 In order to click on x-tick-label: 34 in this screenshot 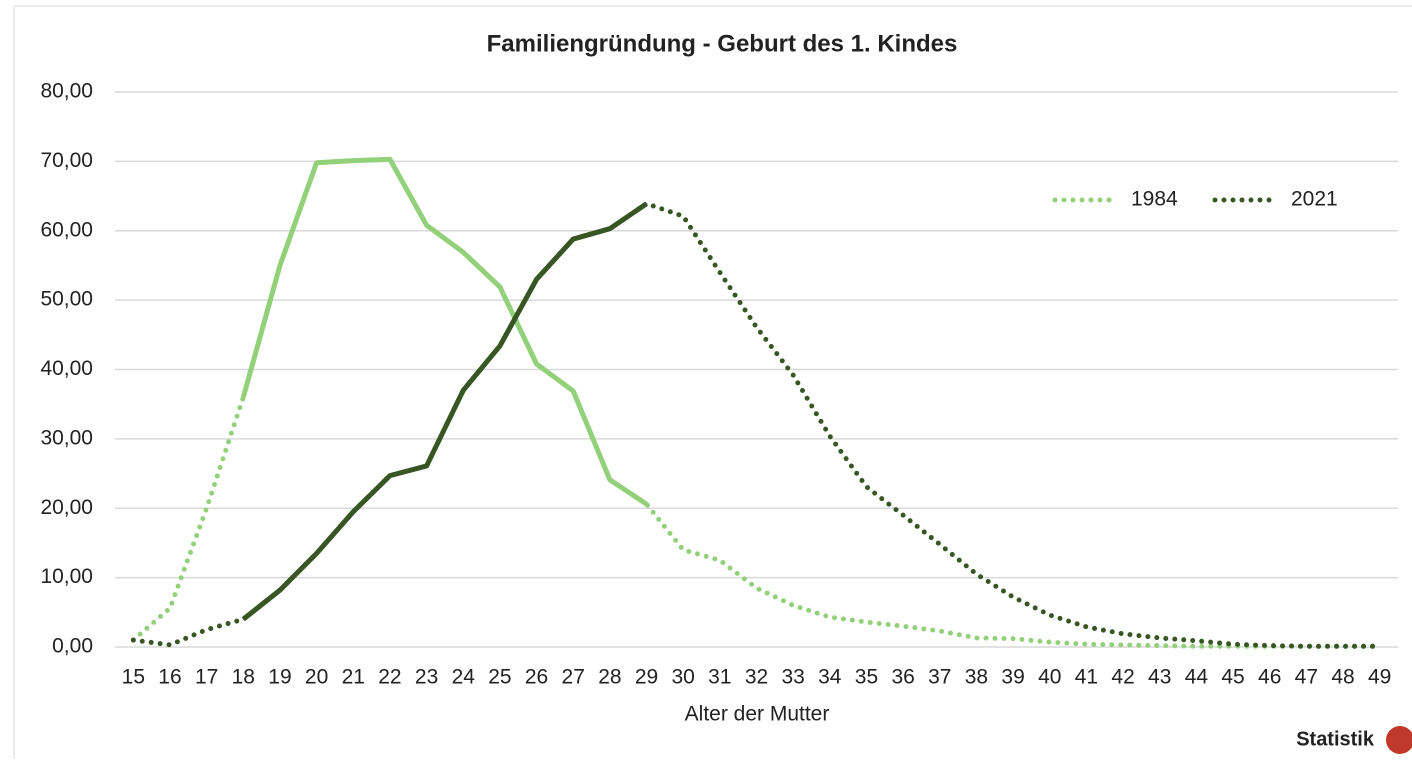, I will do `click(830, 677)`.